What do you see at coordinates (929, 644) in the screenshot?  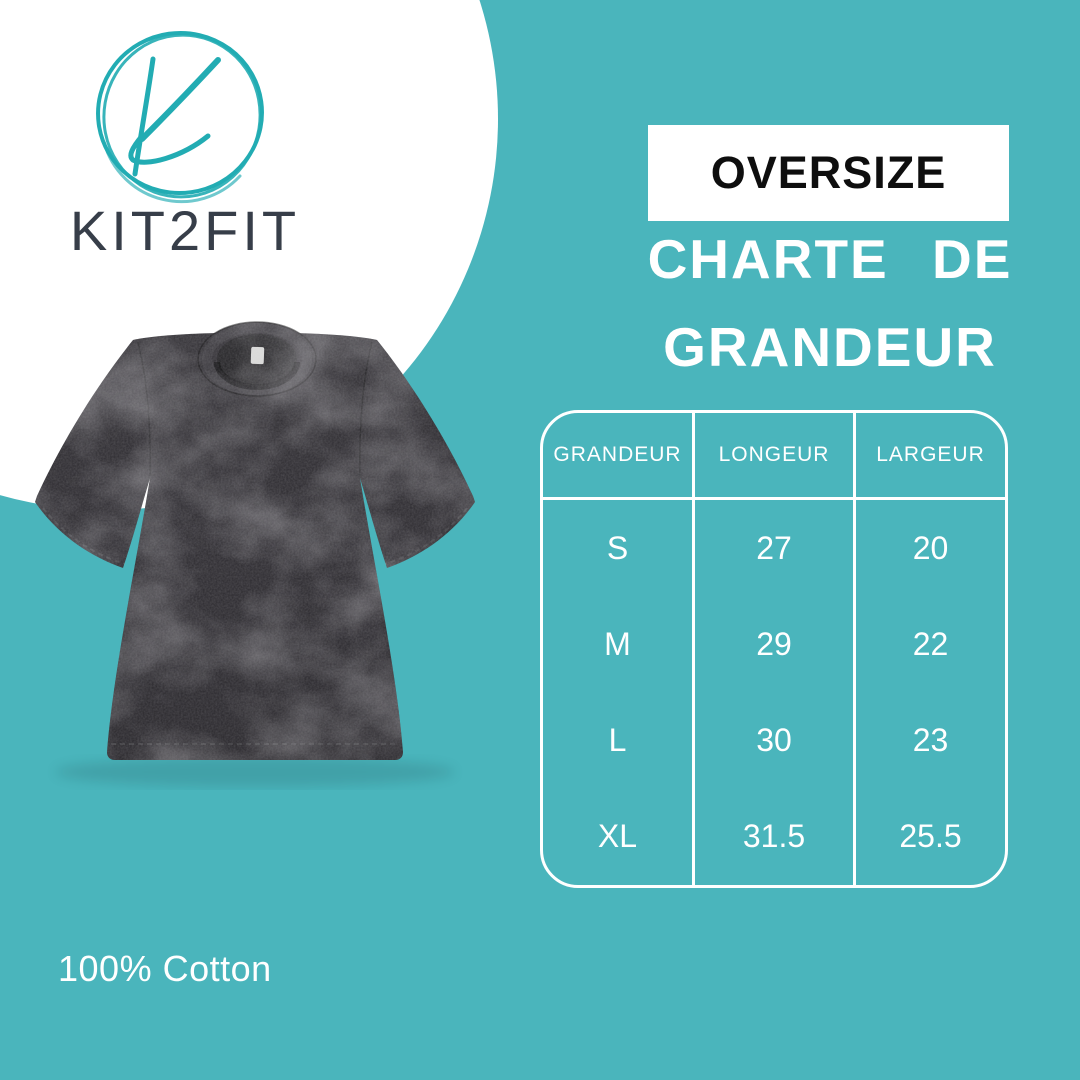 I see `width-cell: 22` at bounding box center [929, 644].